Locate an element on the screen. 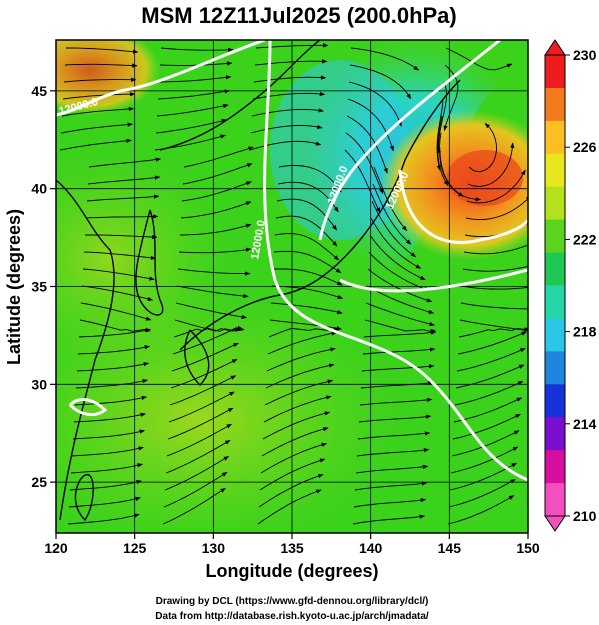 This screenshot has height=625, width=599. chart-title: MSM 12Z11Jul2025 (200.0hPa) is located at coordinates (299, 15).